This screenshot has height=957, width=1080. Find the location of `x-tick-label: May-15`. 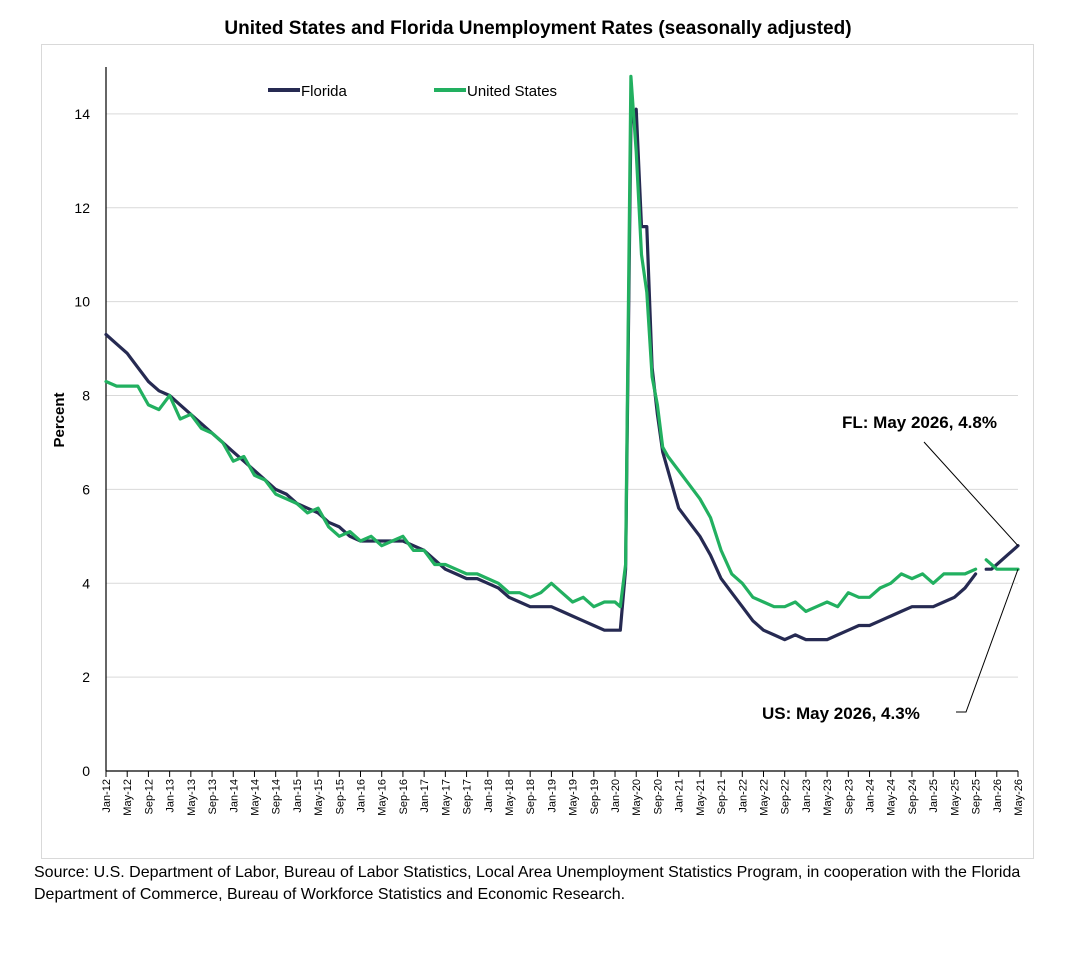

x-tick-label: May-15 is located at coordinates (319, 797).